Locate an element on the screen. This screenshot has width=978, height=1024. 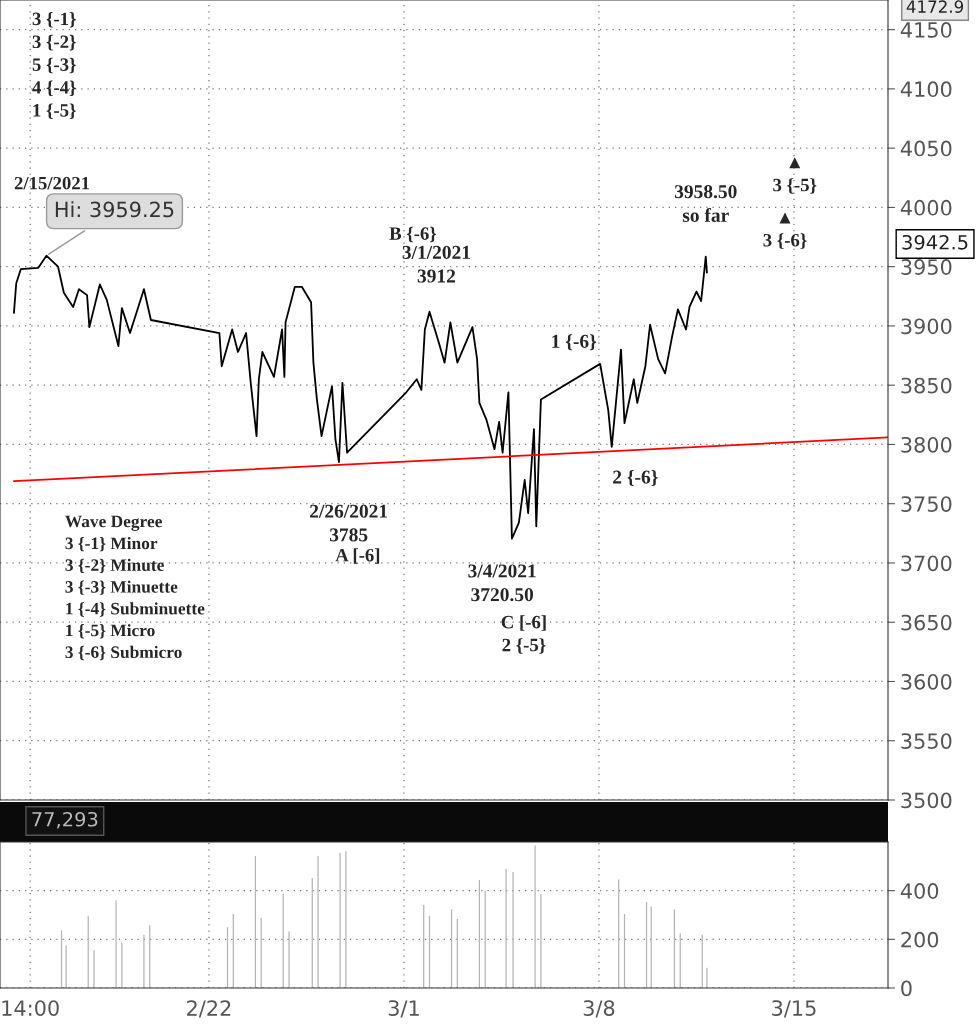
text: 4172.9 is located at coordinates (935, 6).